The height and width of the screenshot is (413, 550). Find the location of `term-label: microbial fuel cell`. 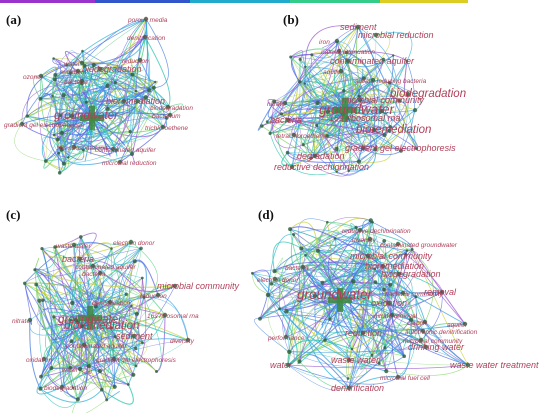

term-label: microbial fuel cell is located at coordinates (405, 378).